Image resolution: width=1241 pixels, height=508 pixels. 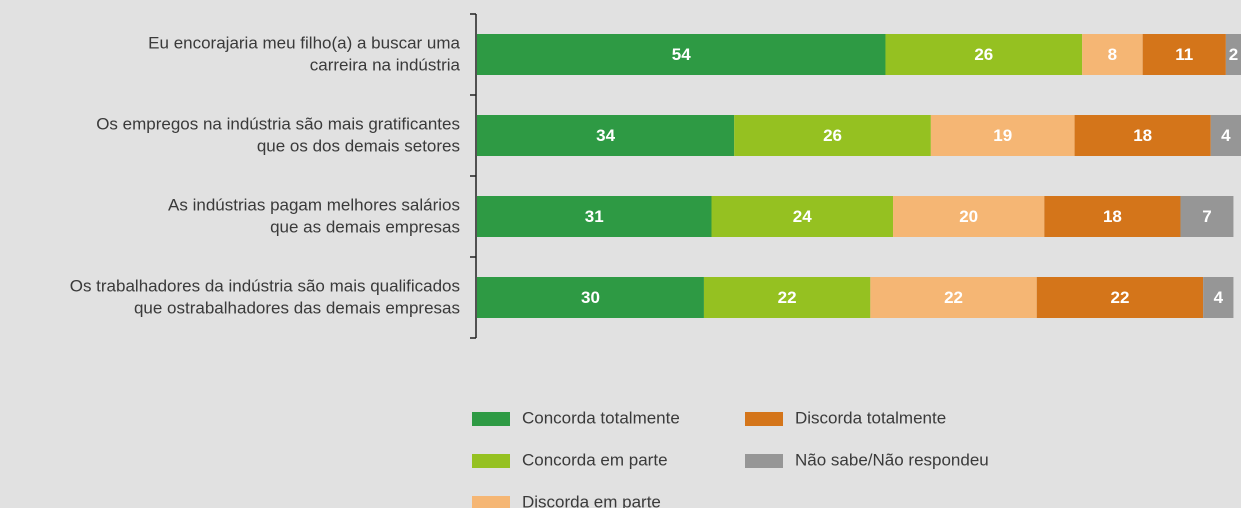 I want to click on value-label: 11, so click(x=1184, y=54).